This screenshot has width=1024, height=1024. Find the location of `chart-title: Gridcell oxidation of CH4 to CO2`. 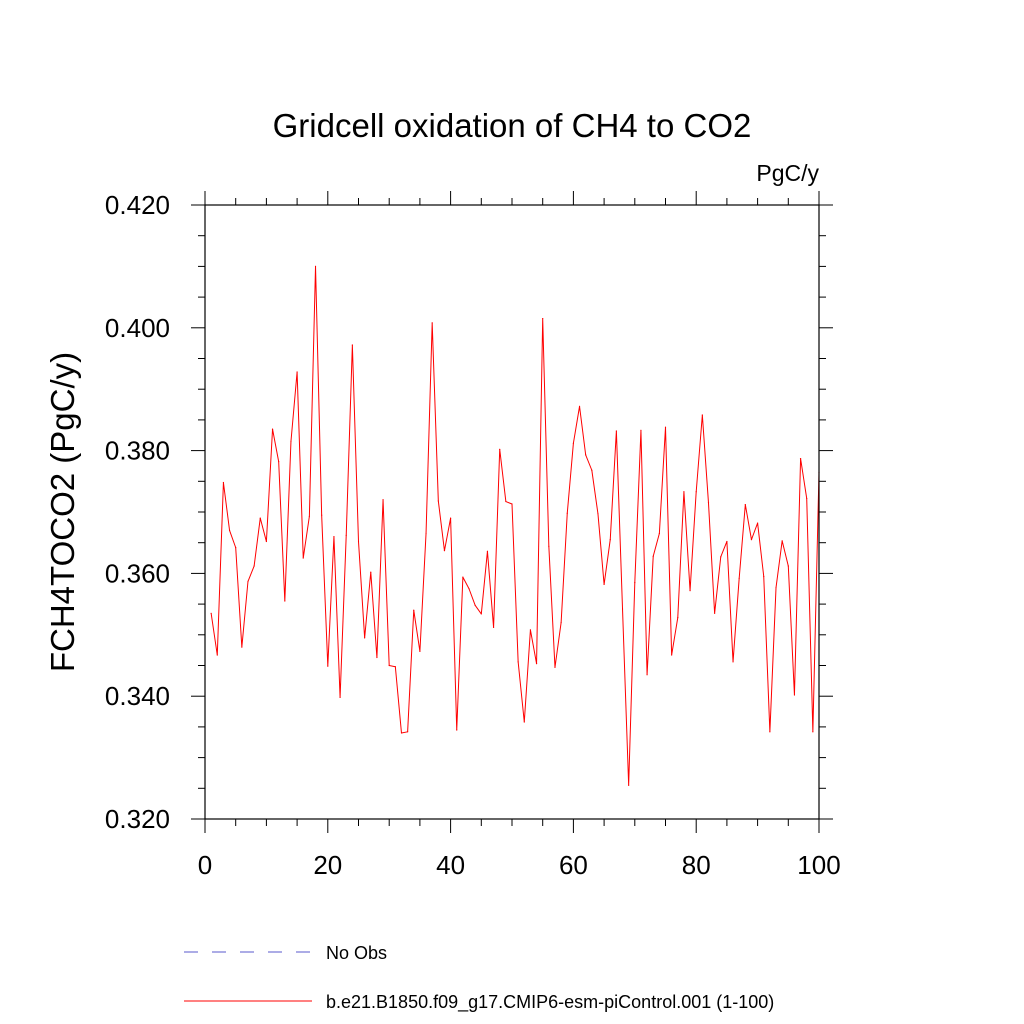

chart-title: Gridcell oxidation of CH4 to CO2 is located at coordinates (512, 125).